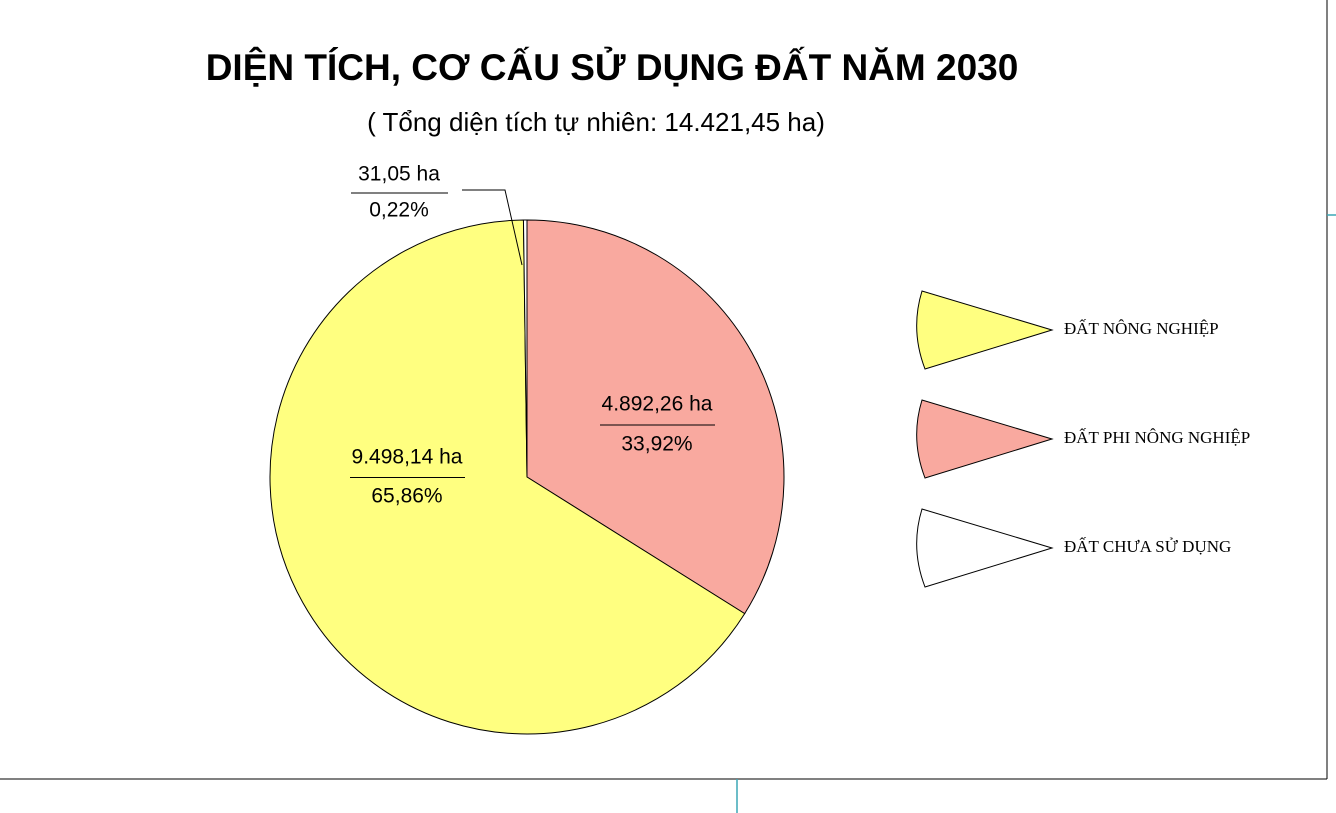 The height and width of the screenshot is (813, 1336). I want to click on area-label: 31,05 ha, so click(399, 174).